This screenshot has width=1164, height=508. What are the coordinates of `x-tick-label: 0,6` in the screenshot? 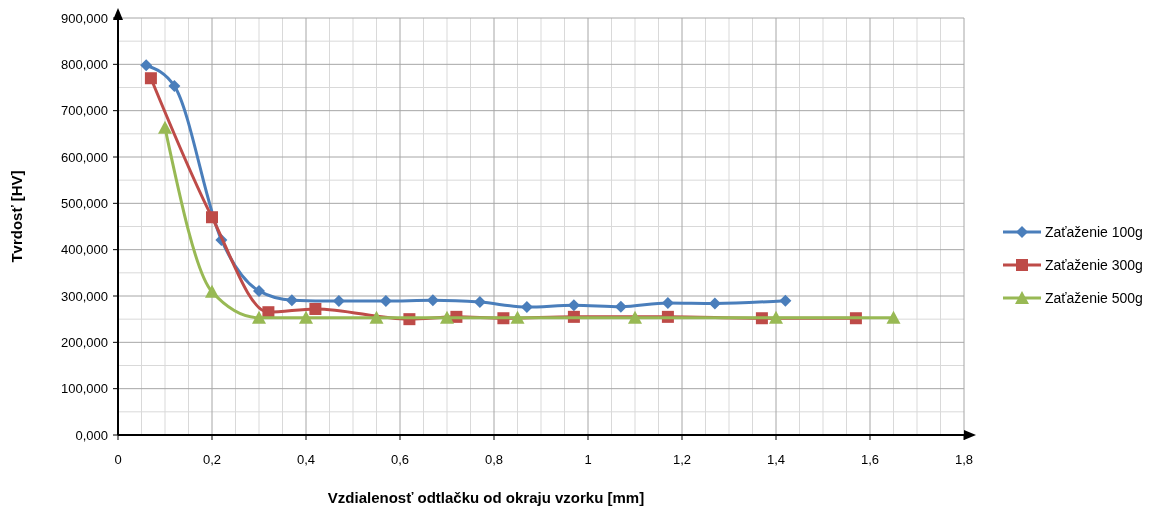 It's located at (400, 459).